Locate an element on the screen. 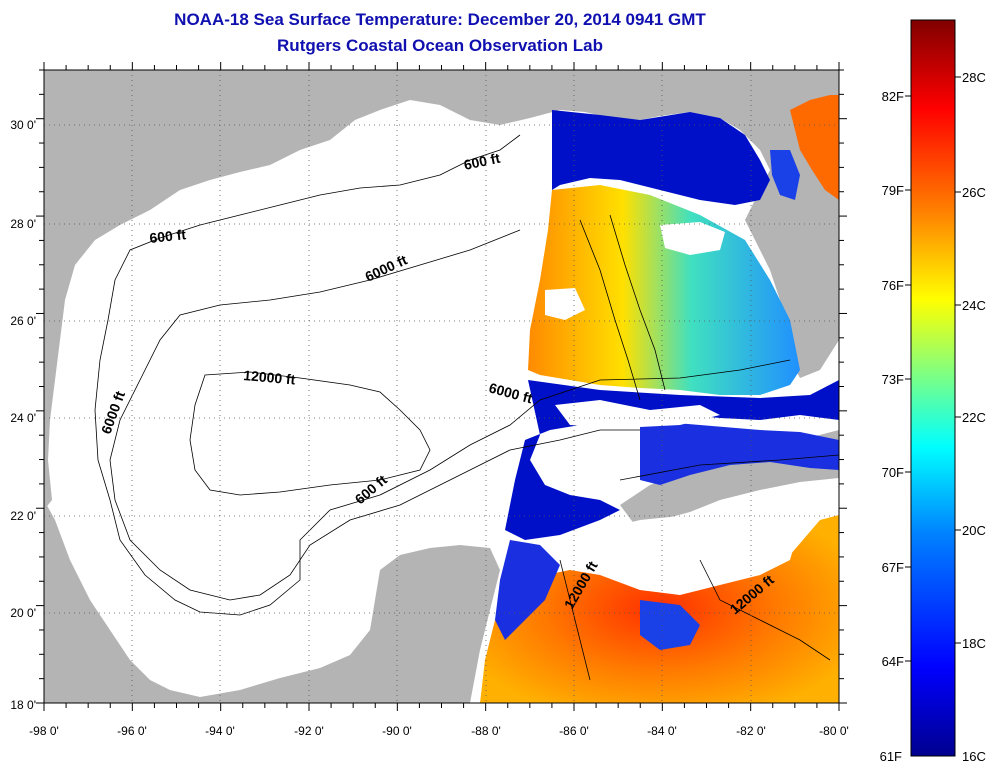 Image resolution: width=992 pixels, height=770 pixels. map-subtitle: Rutgers Coastal Ocean Observation Lab is located at coordinates (440, 45).